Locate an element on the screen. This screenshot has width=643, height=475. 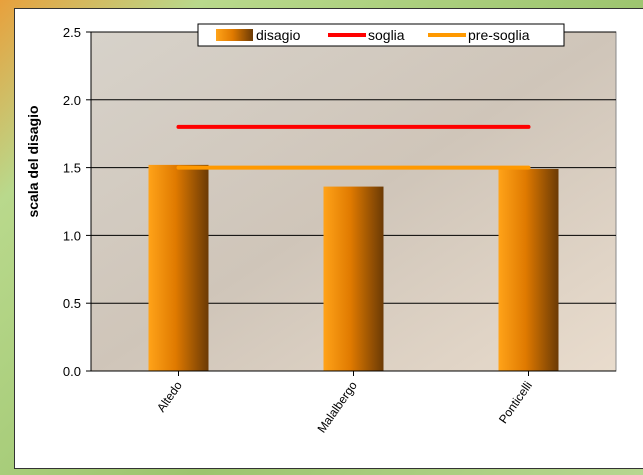
legend-swatch is located at coordinates (234, 35).